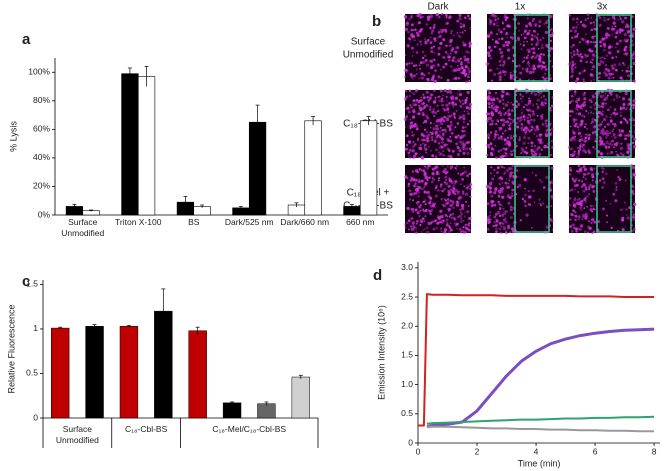 Image resolution: width=666 pixels, height=471 pixels. I want to click on highlight-box, so click(614, 124).